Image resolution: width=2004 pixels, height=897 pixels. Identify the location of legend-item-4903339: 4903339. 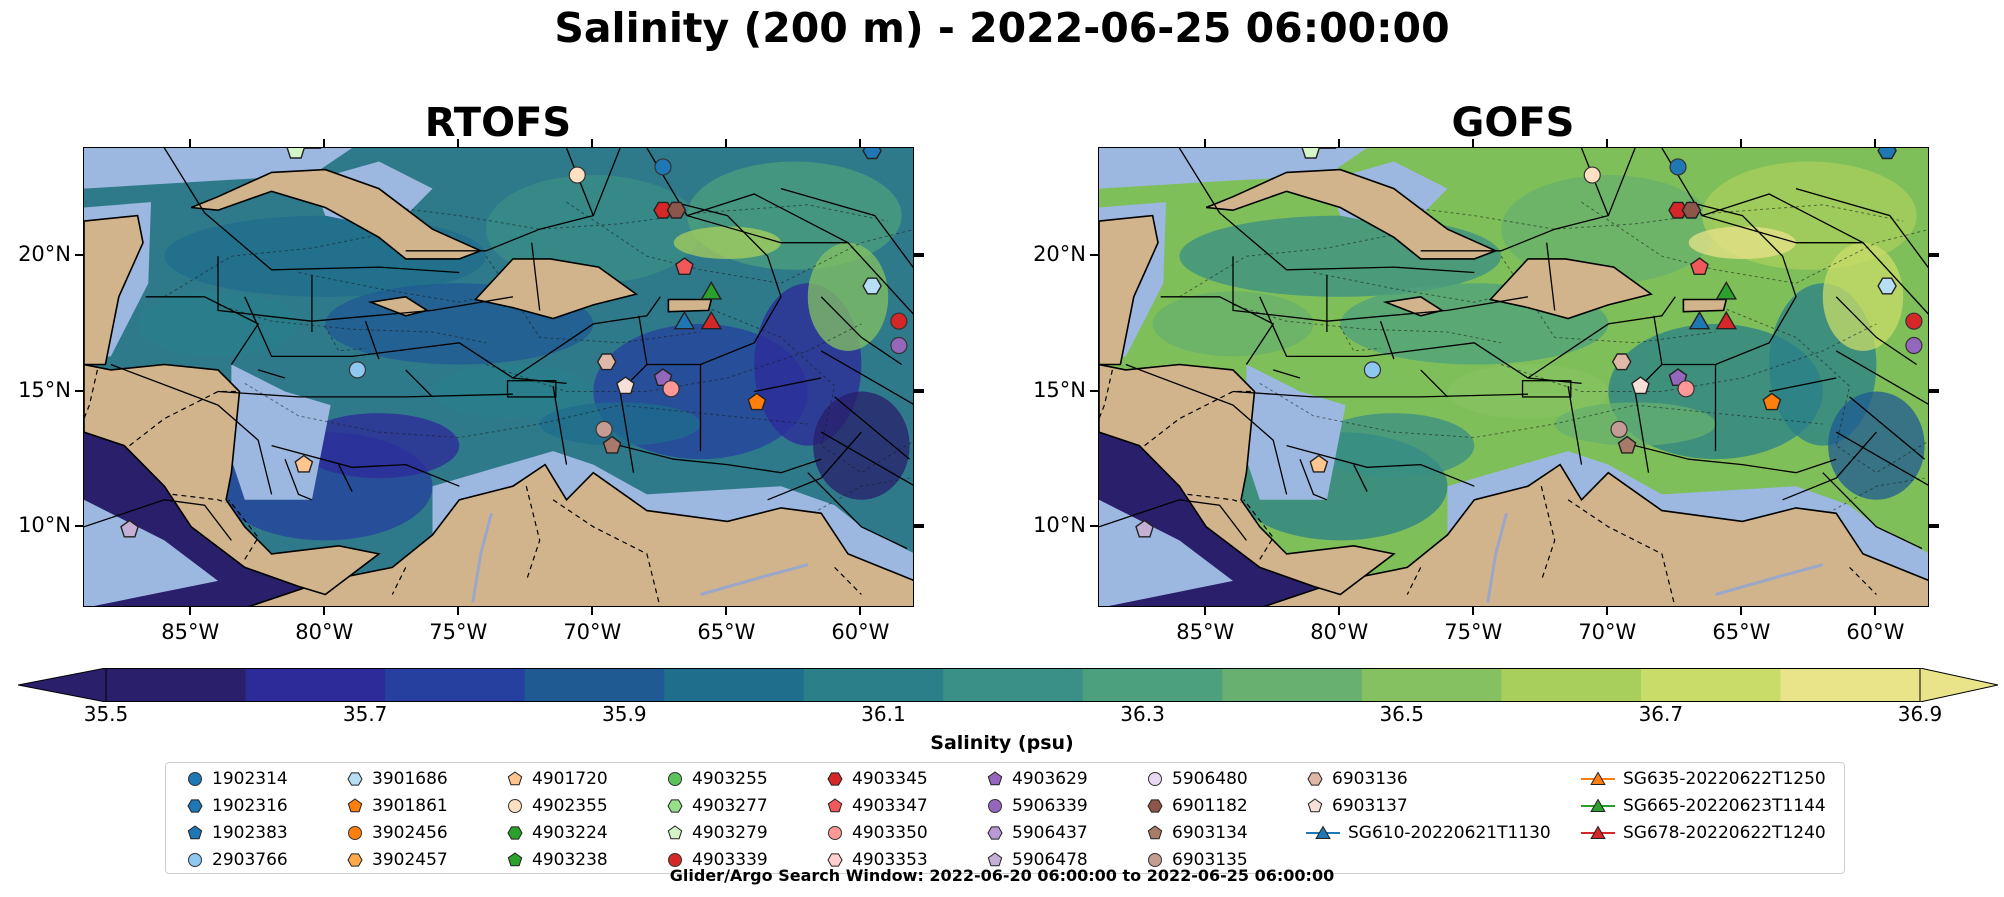
(717, 860).